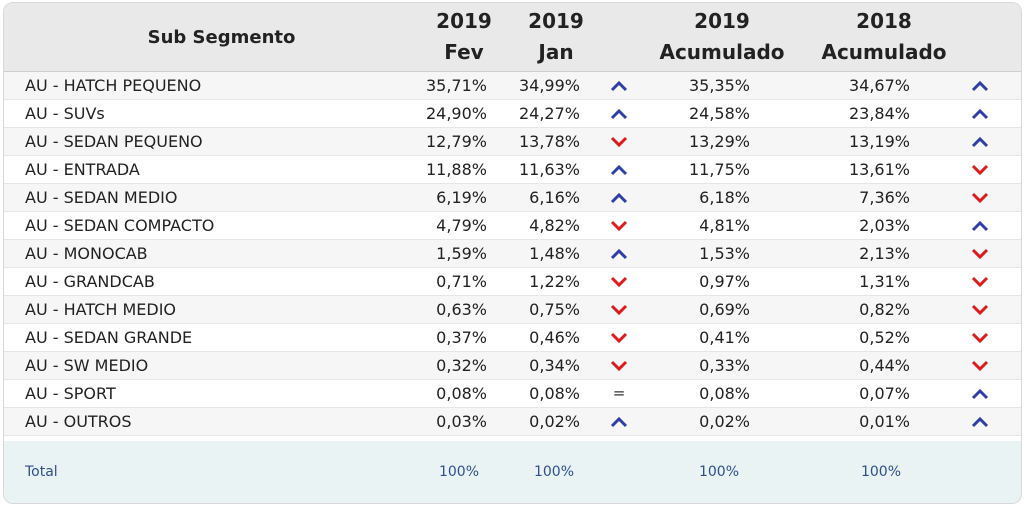 This screenshot has height=506, width=1024. Describe the element at coordinates (101, 309) in the screenshot. I see `segment-name: AU - HATCH MEDIO` at that location.